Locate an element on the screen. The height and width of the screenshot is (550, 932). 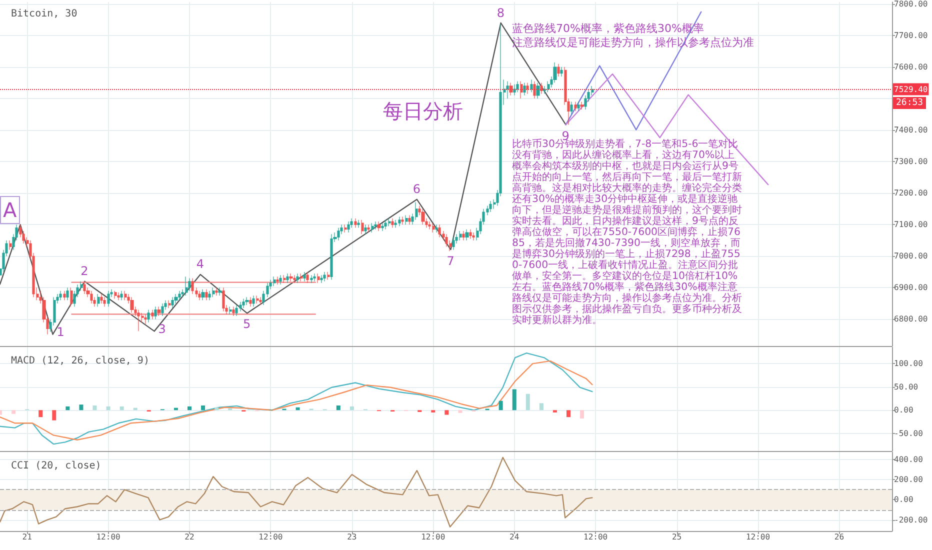
x-tick-label: 25 is located at coordinates (677, 537).